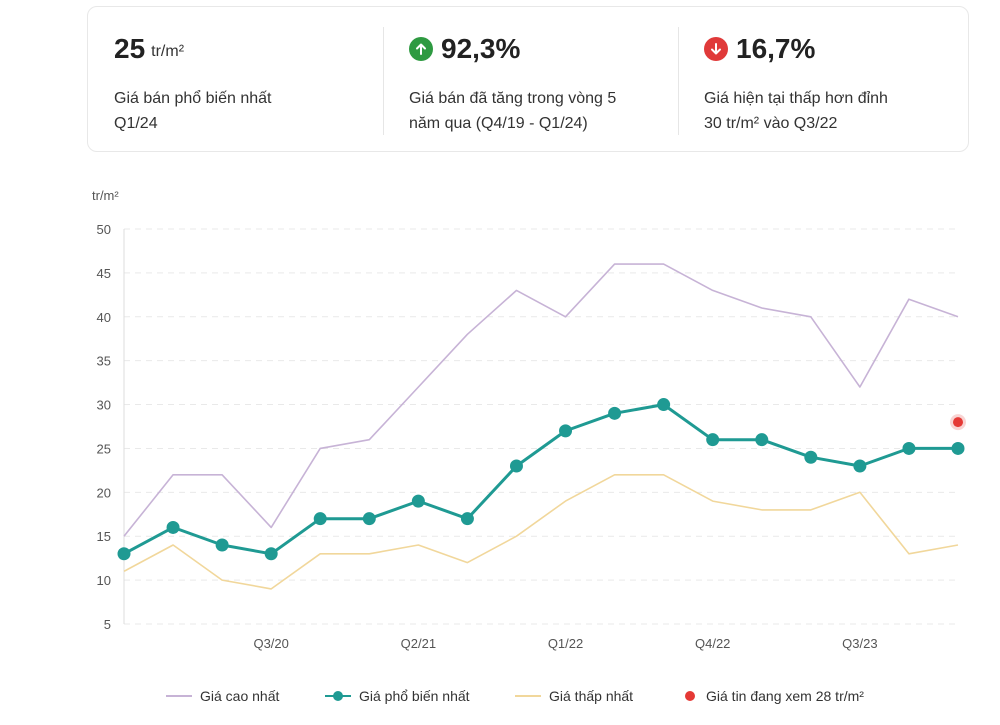 The image size is (1000, 725). What do you see at coordinates (104, 273) in the screenshot?
I see `y-tick-label: 45` at bounding box center [104, 273].